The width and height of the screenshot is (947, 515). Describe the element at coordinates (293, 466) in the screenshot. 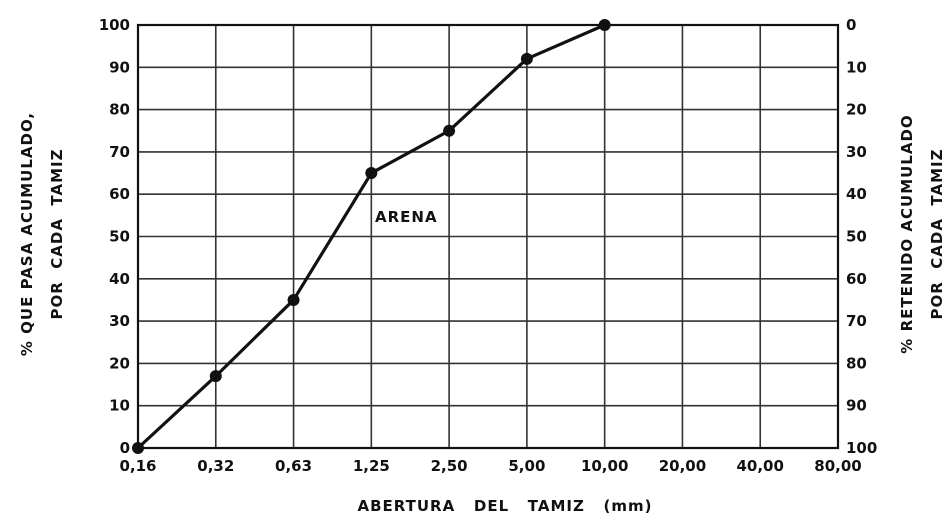

I see `x-tick-label: 0,63` at that location.